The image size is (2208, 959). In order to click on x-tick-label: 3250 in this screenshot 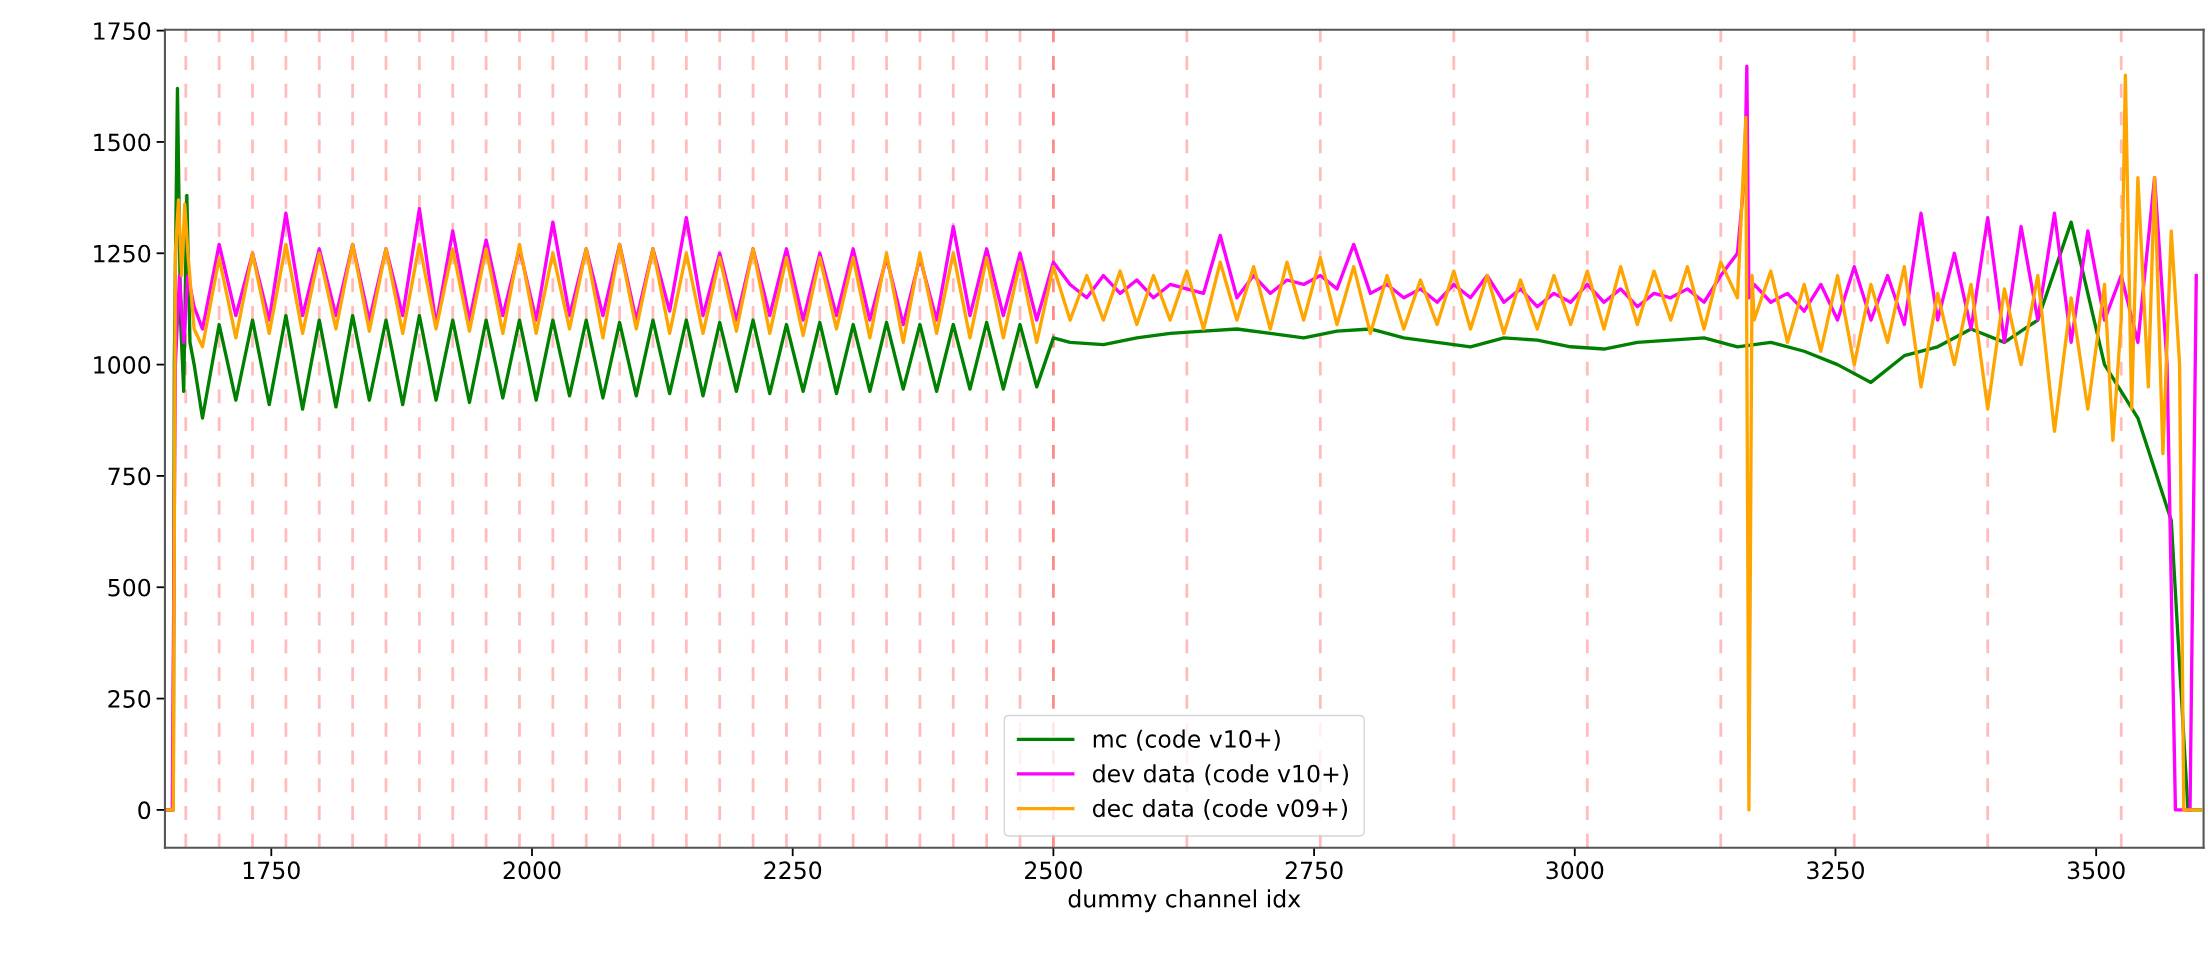, I will do `click(1835, 870)`.